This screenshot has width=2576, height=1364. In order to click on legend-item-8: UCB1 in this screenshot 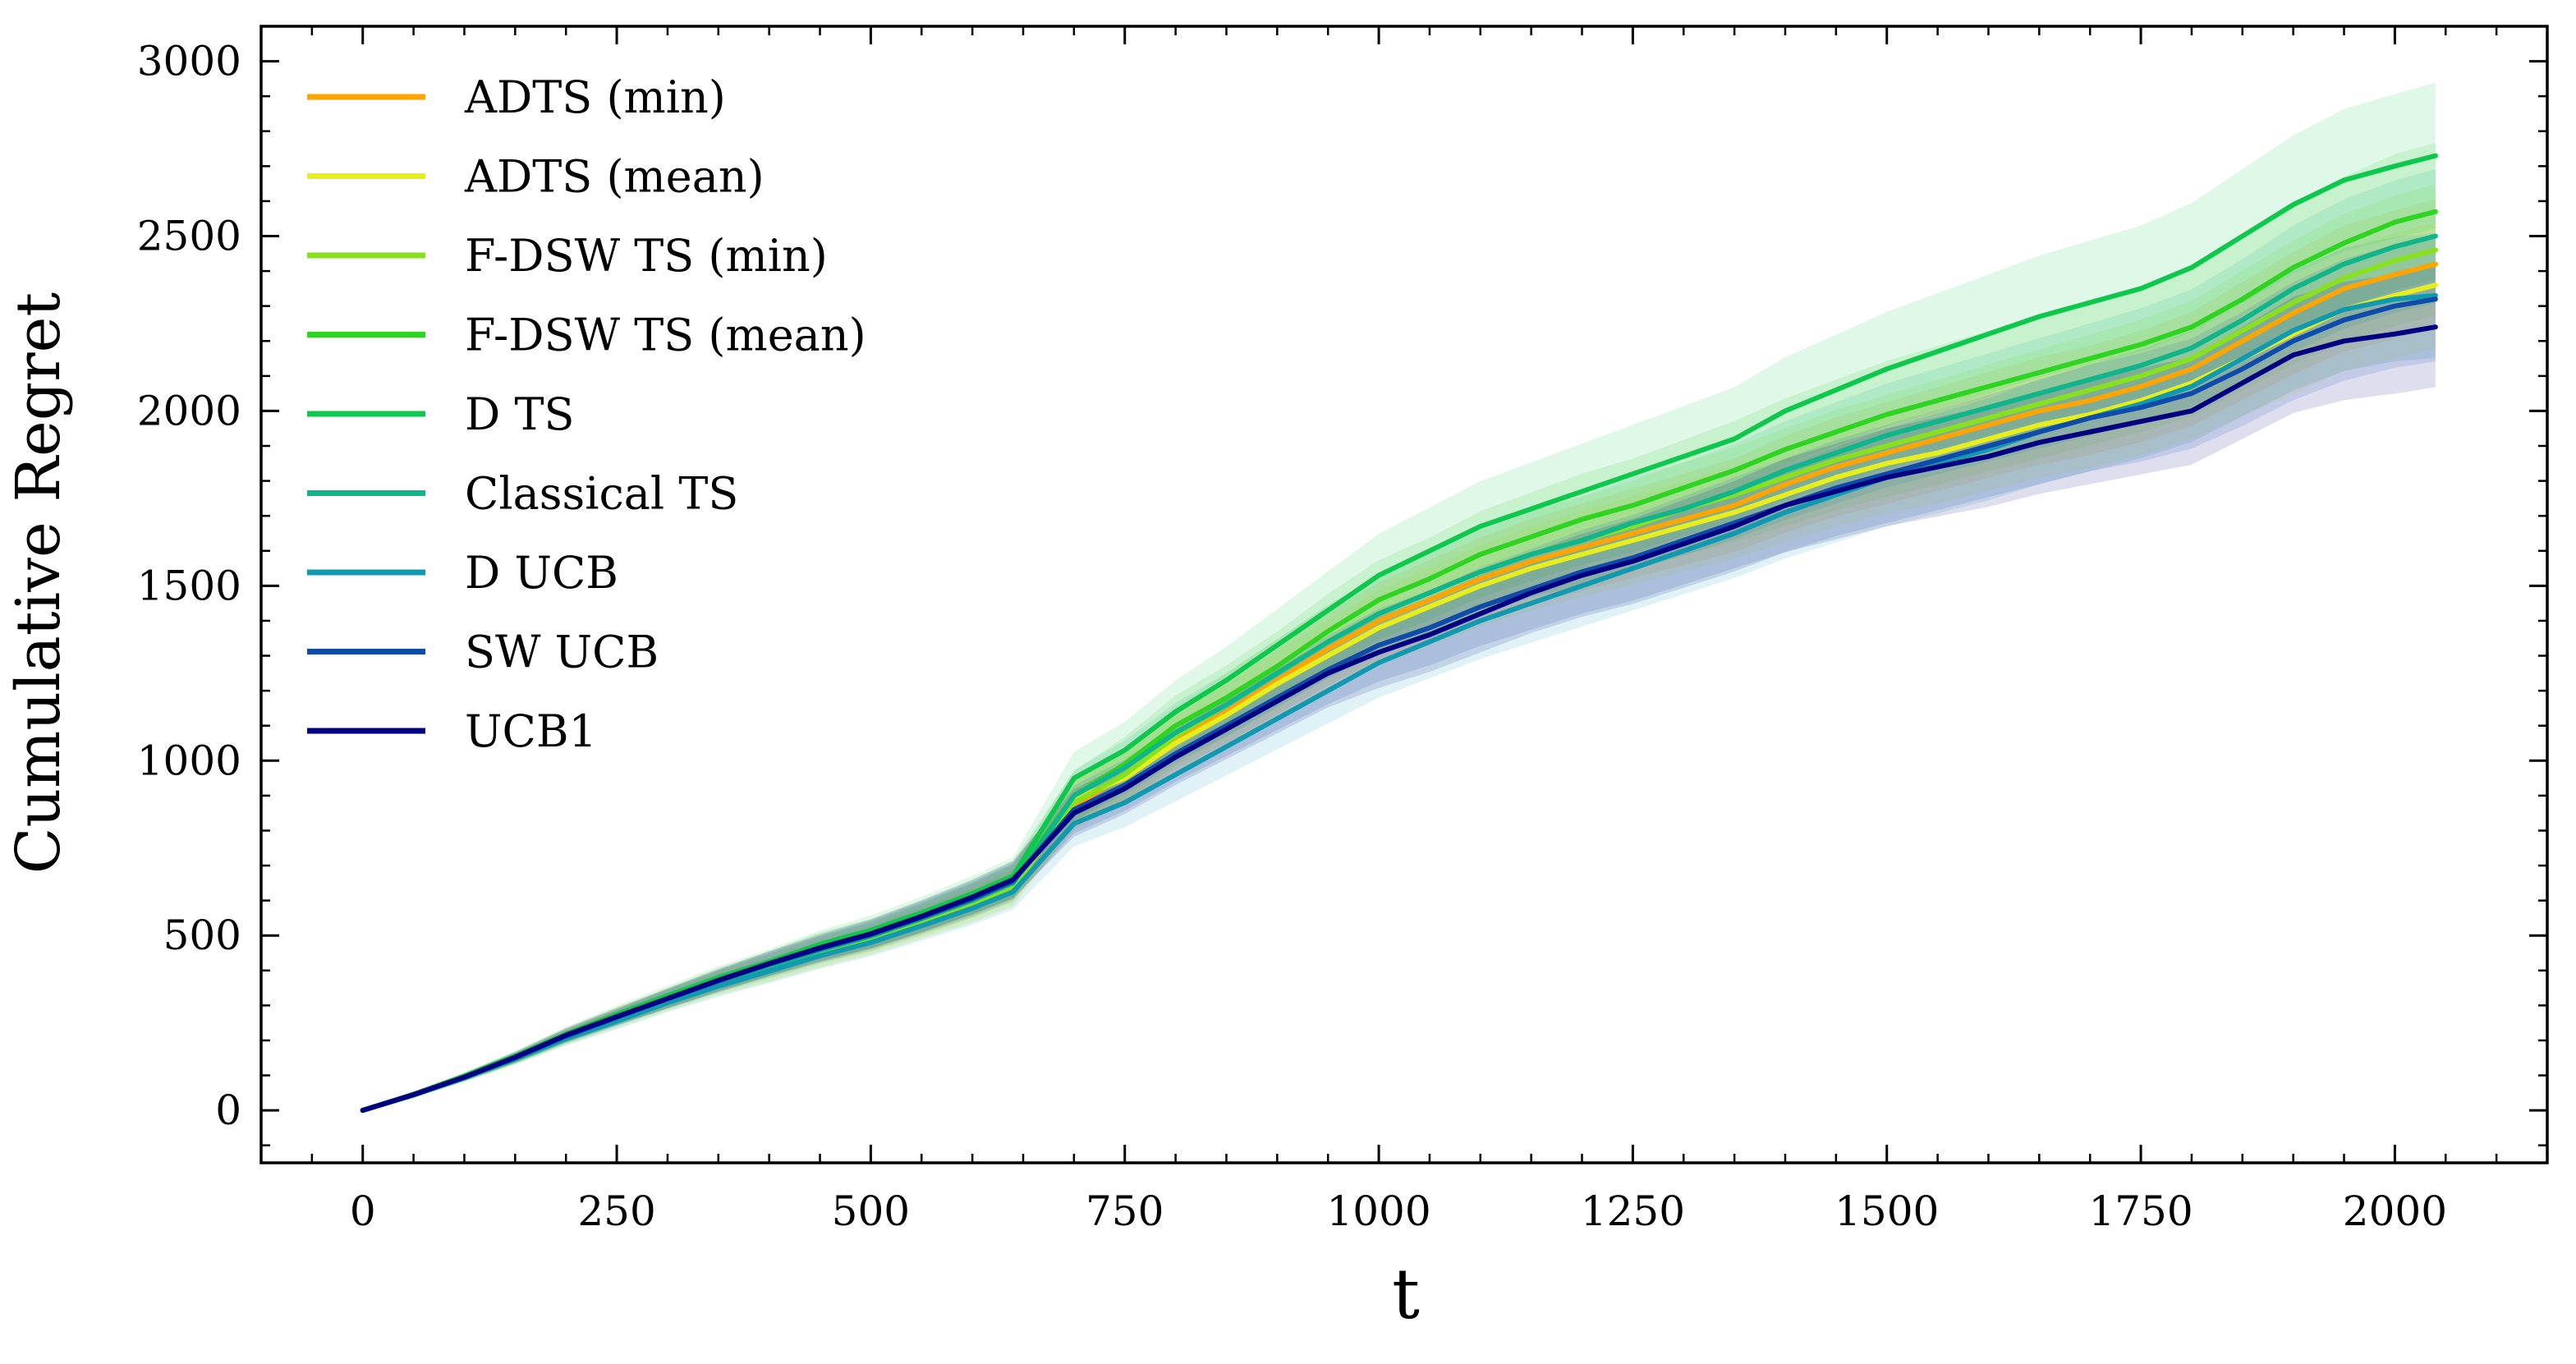, I will do `click(452, 731)`.